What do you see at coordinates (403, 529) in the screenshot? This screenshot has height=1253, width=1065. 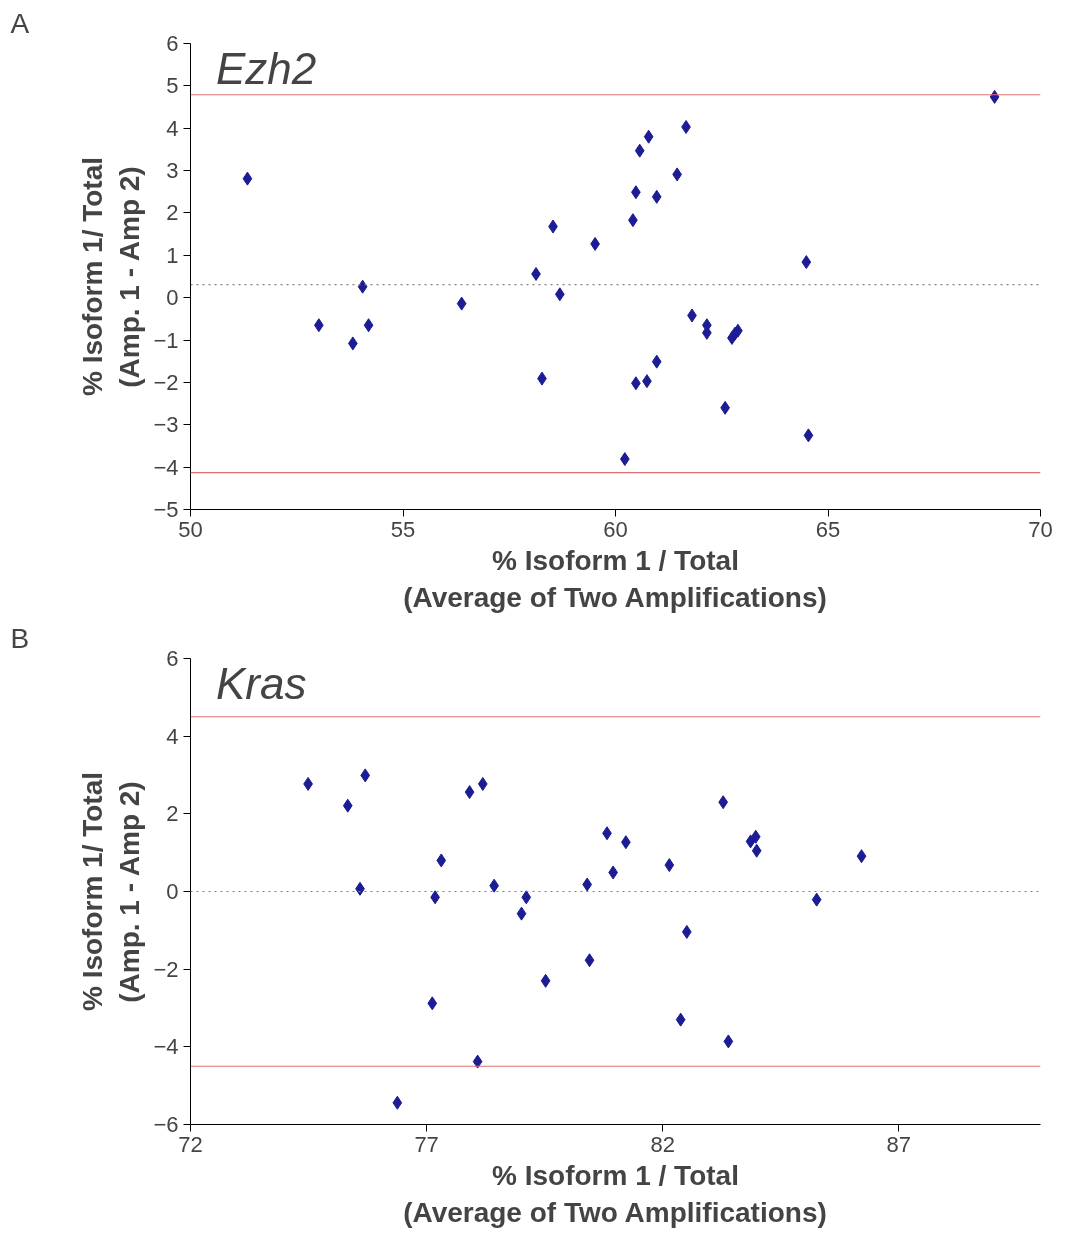 I see `x-tick-label: 55` at bounding box center [403, 529].